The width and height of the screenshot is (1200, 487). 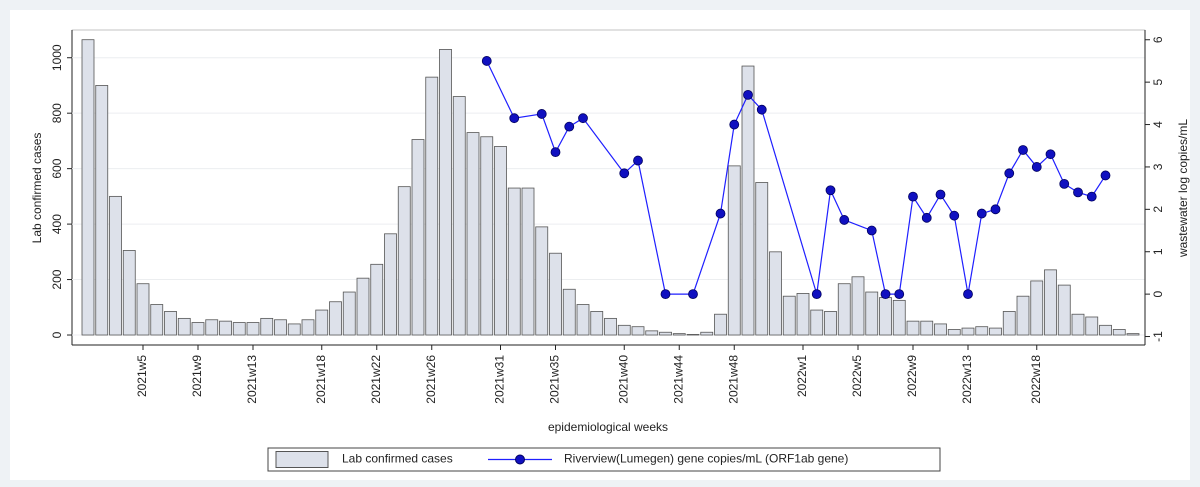 I want to click on y2-tick-label: 3, so click(x=1158, y=166).